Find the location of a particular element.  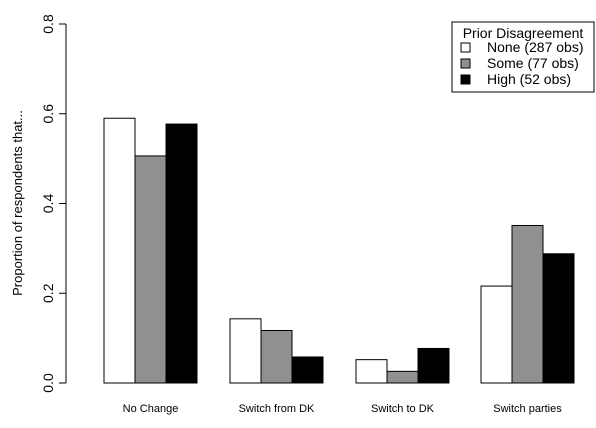

y-tick-label: 0.6 is located at coordinates (48, 114).